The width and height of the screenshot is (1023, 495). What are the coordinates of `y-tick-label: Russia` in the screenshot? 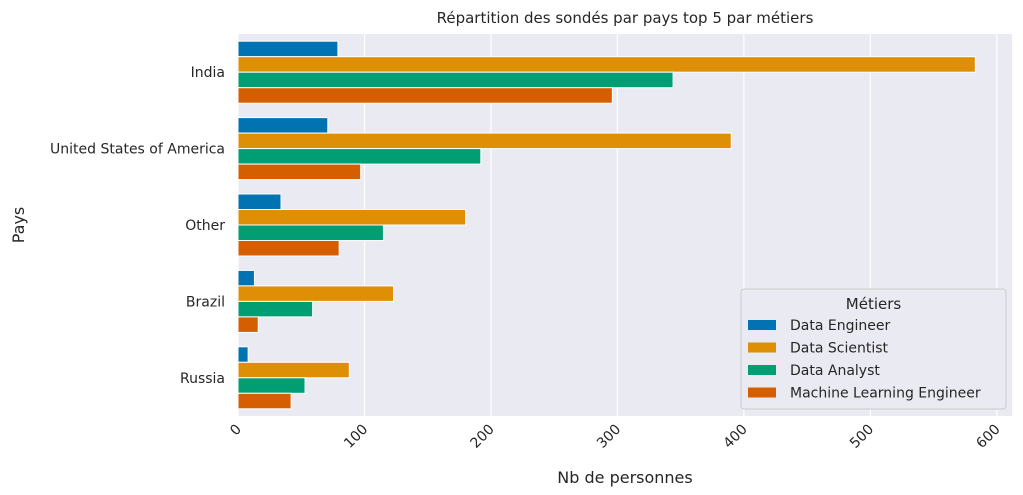 It's located at (202, 379).